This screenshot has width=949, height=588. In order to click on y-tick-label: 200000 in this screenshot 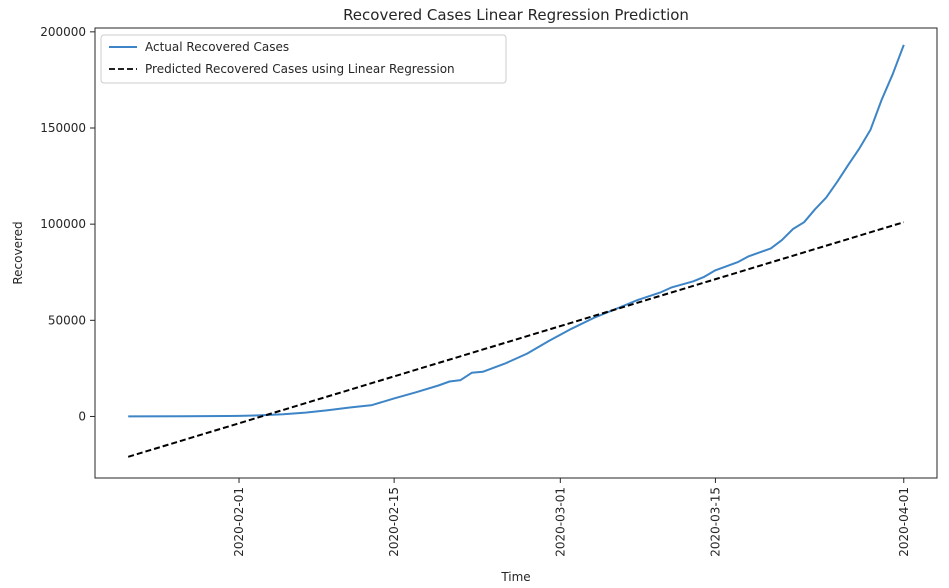, I will do `click(63, 32)`.